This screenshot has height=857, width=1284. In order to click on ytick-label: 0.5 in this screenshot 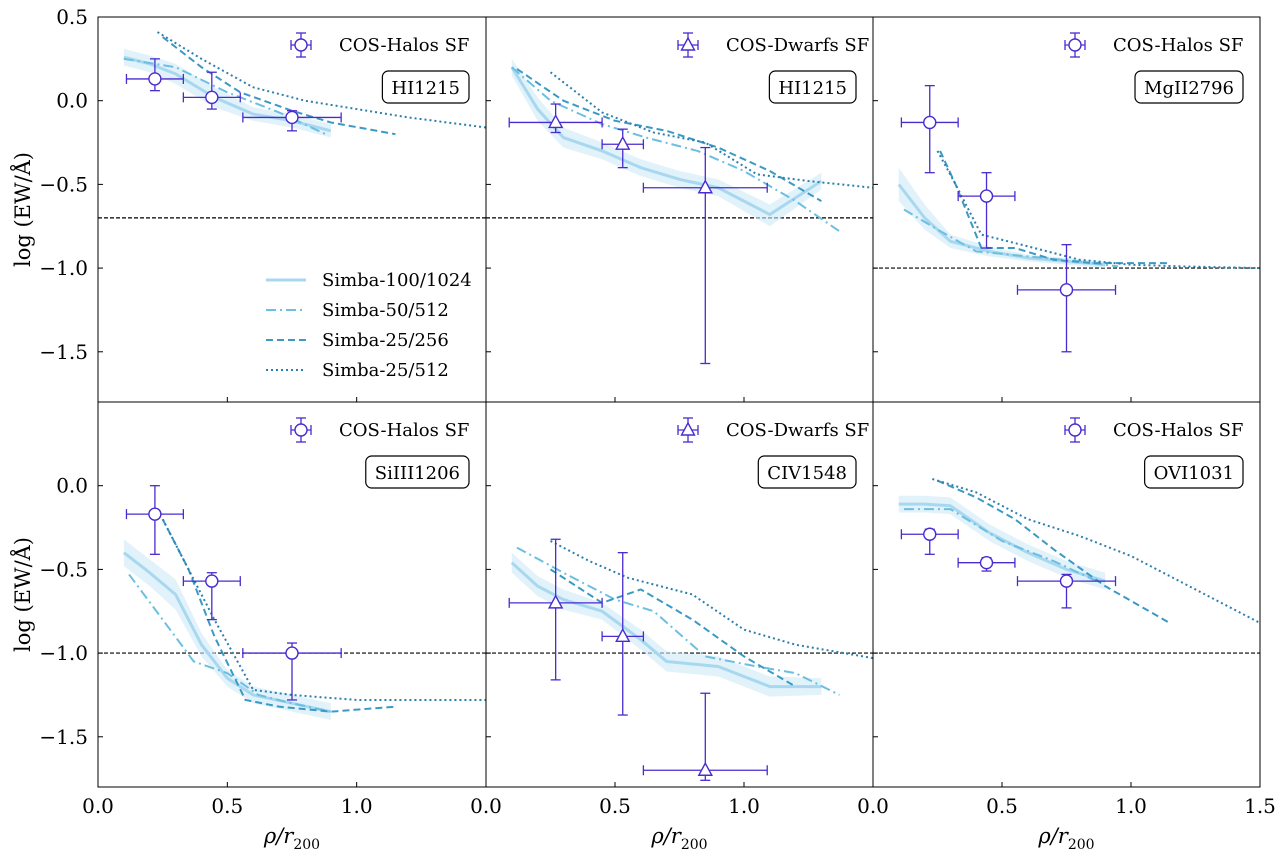, I will do `click(72, 17)`.